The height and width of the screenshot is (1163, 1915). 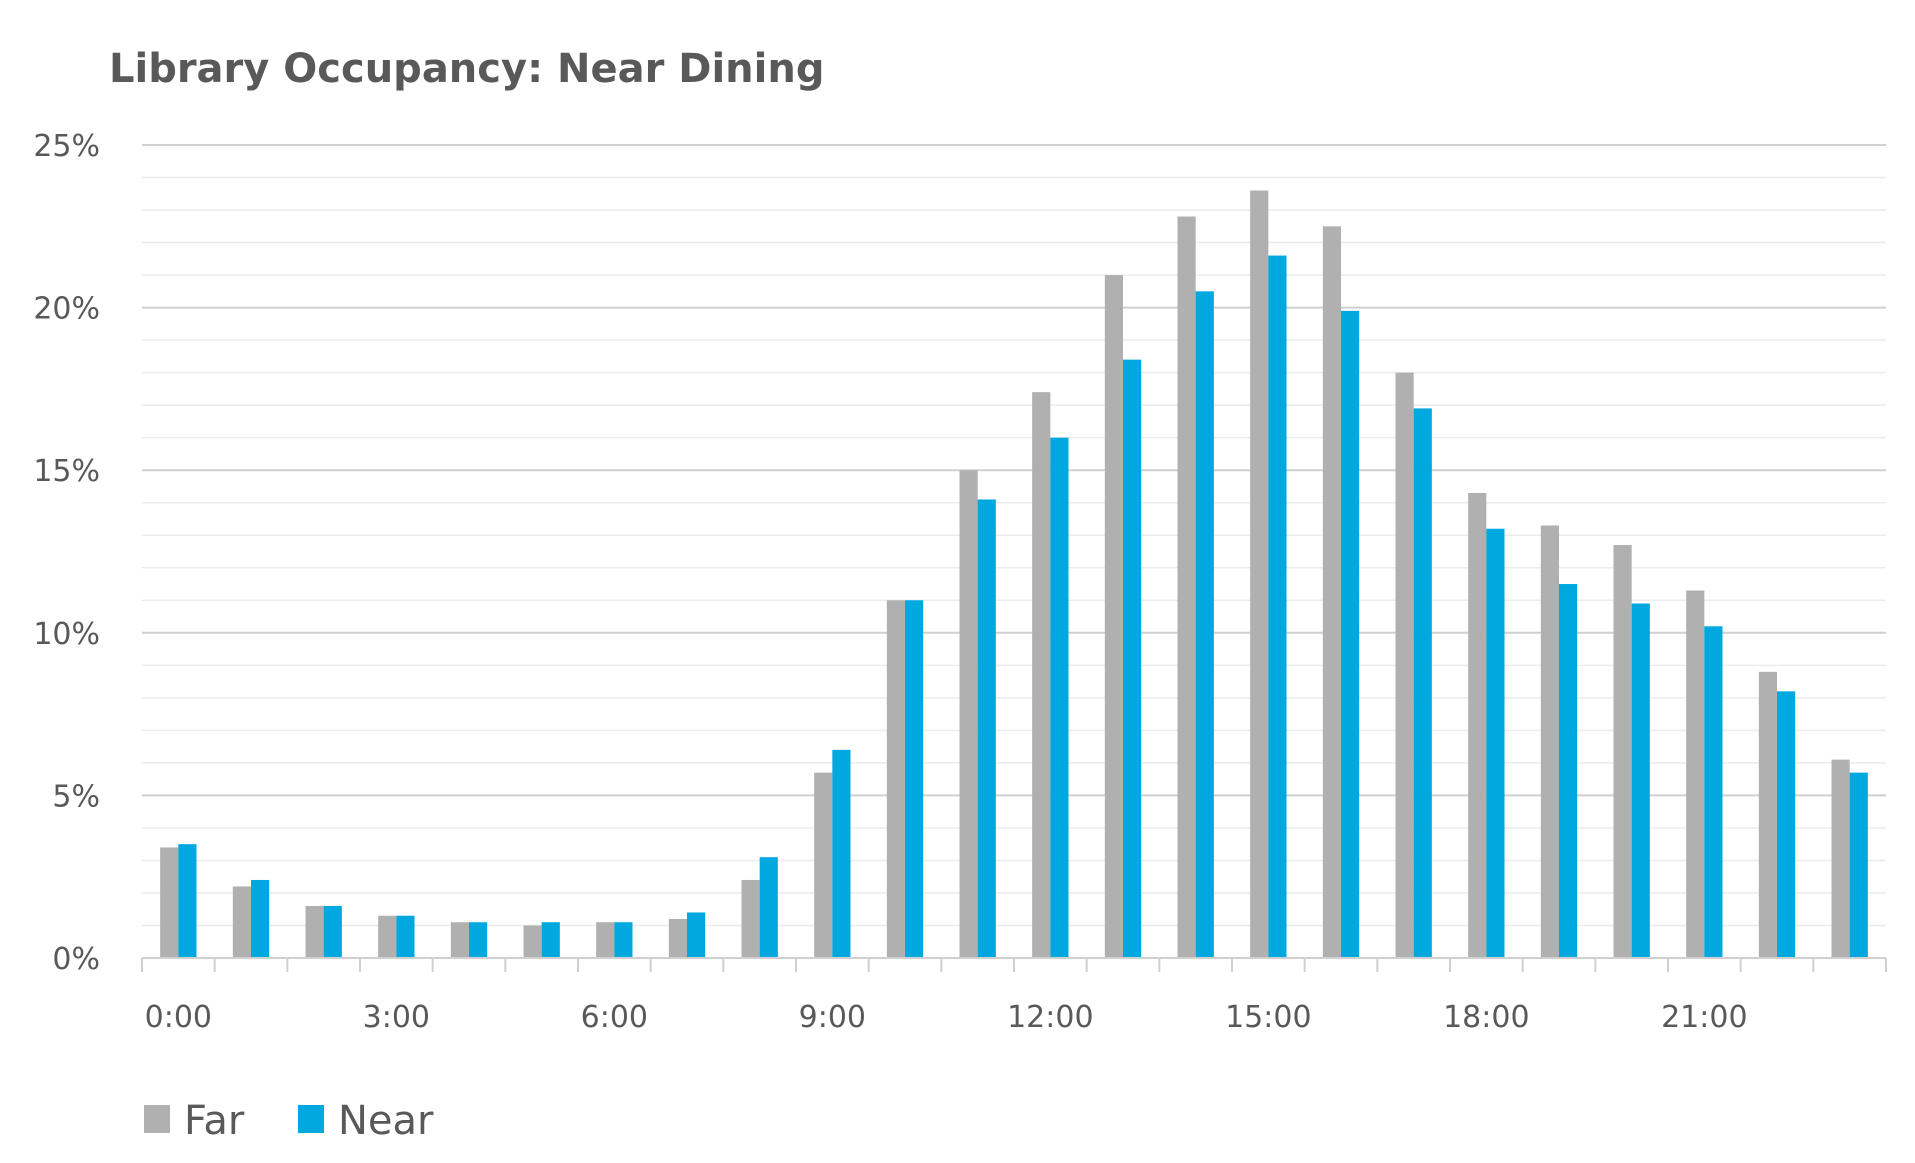 What do you see at coordinates (459, 940) in the screenshot?
I see `bar-far-4:00` at bounding box center [459, 940].